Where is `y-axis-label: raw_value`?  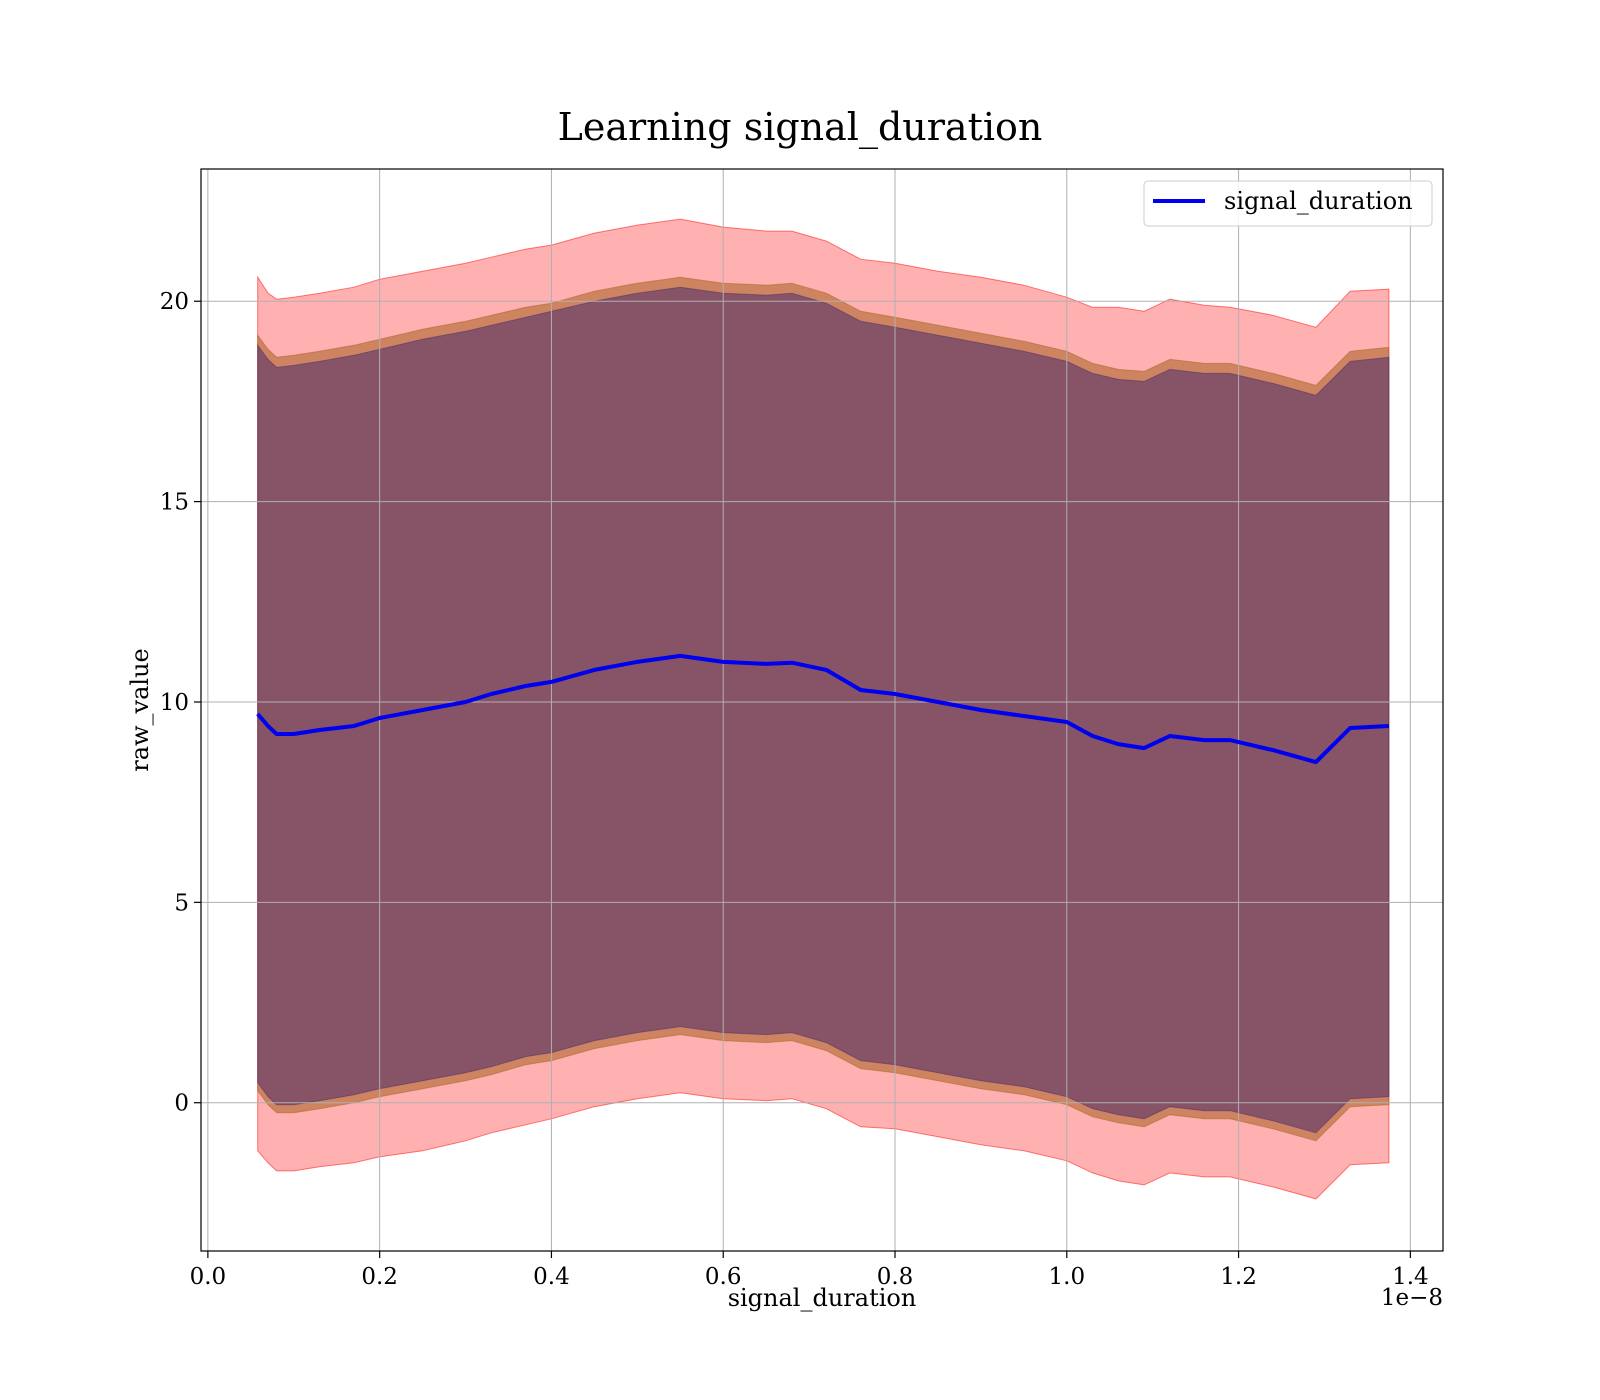
y-axis-label: raw_value is located at coordinates (140, 710).